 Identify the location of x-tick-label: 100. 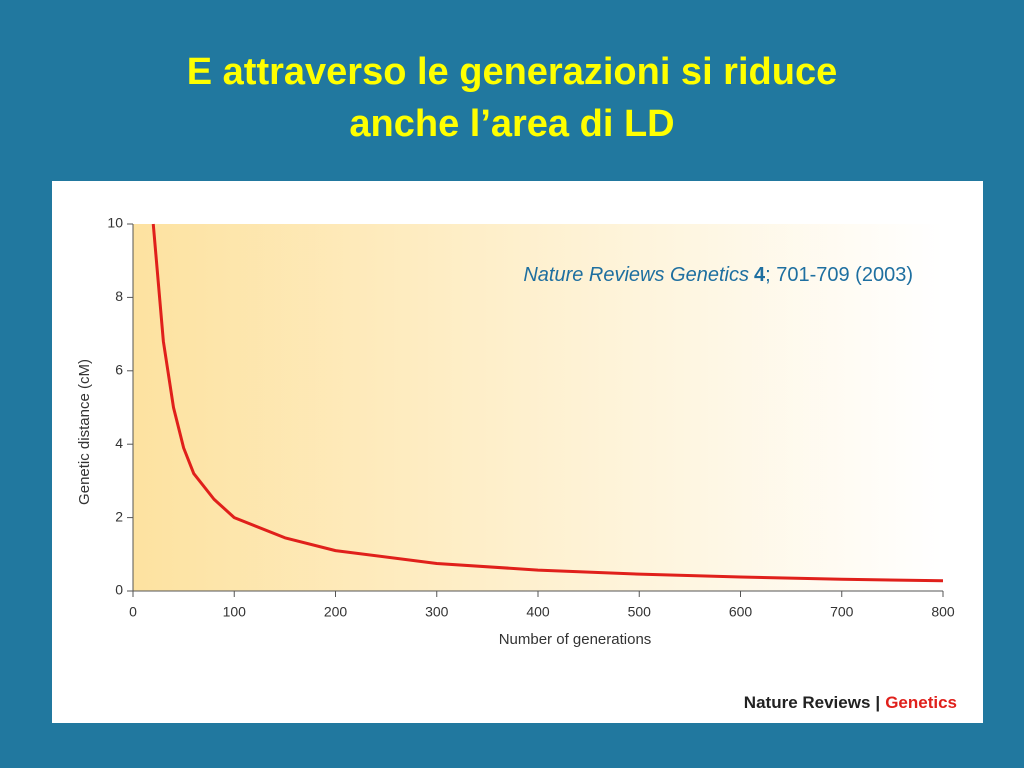
(235, 612).